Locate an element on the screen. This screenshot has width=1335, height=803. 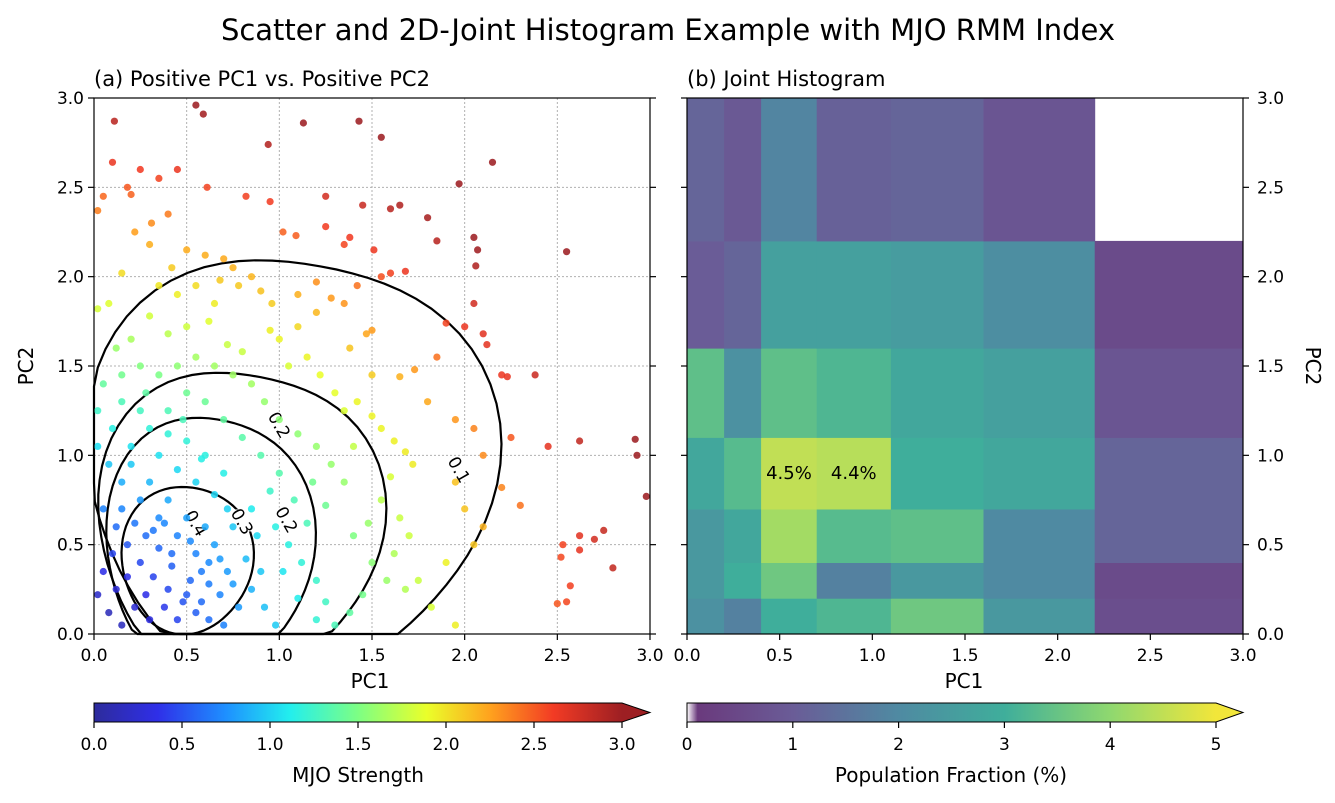
tick-label: 5 is located at coordinates (1216, 745).